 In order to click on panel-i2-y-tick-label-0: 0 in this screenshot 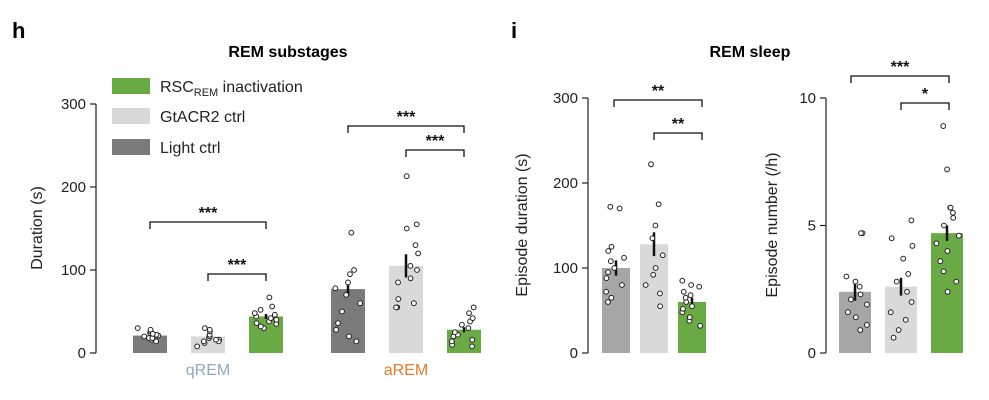, I will do `click(812, 353)`.